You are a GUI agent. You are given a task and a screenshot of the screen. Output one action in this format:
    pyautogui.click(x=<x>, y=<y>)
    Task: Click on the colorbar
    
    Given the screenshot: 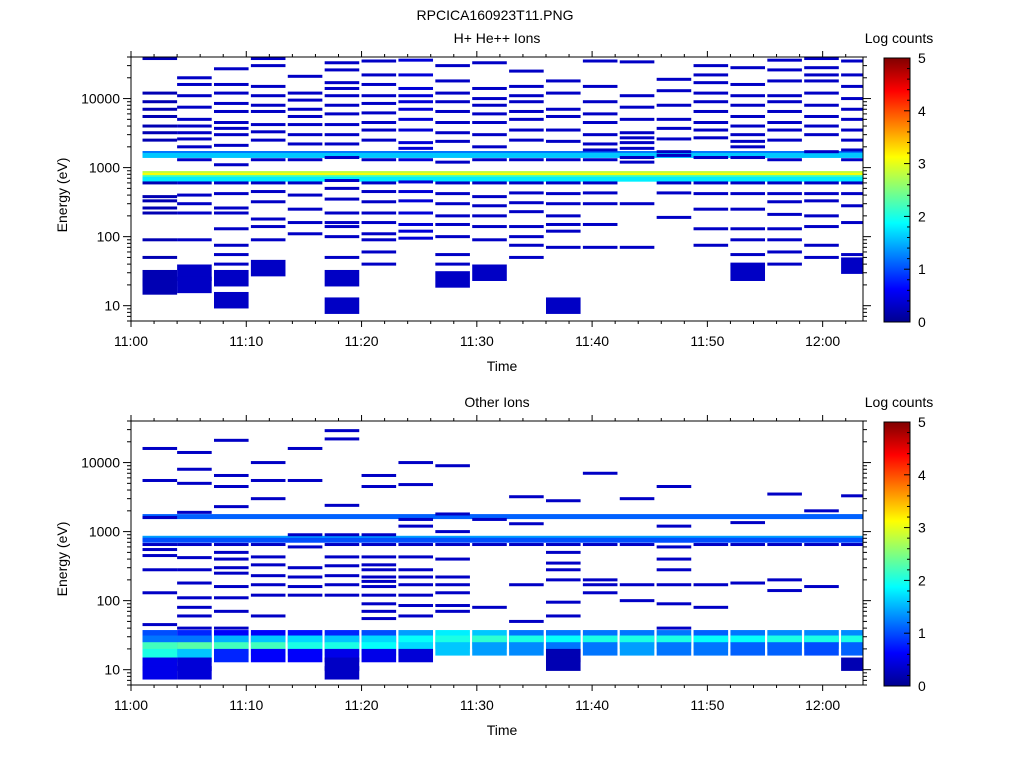 What is the action you would take?
    pyautogui.click(x=897, y=554)
    